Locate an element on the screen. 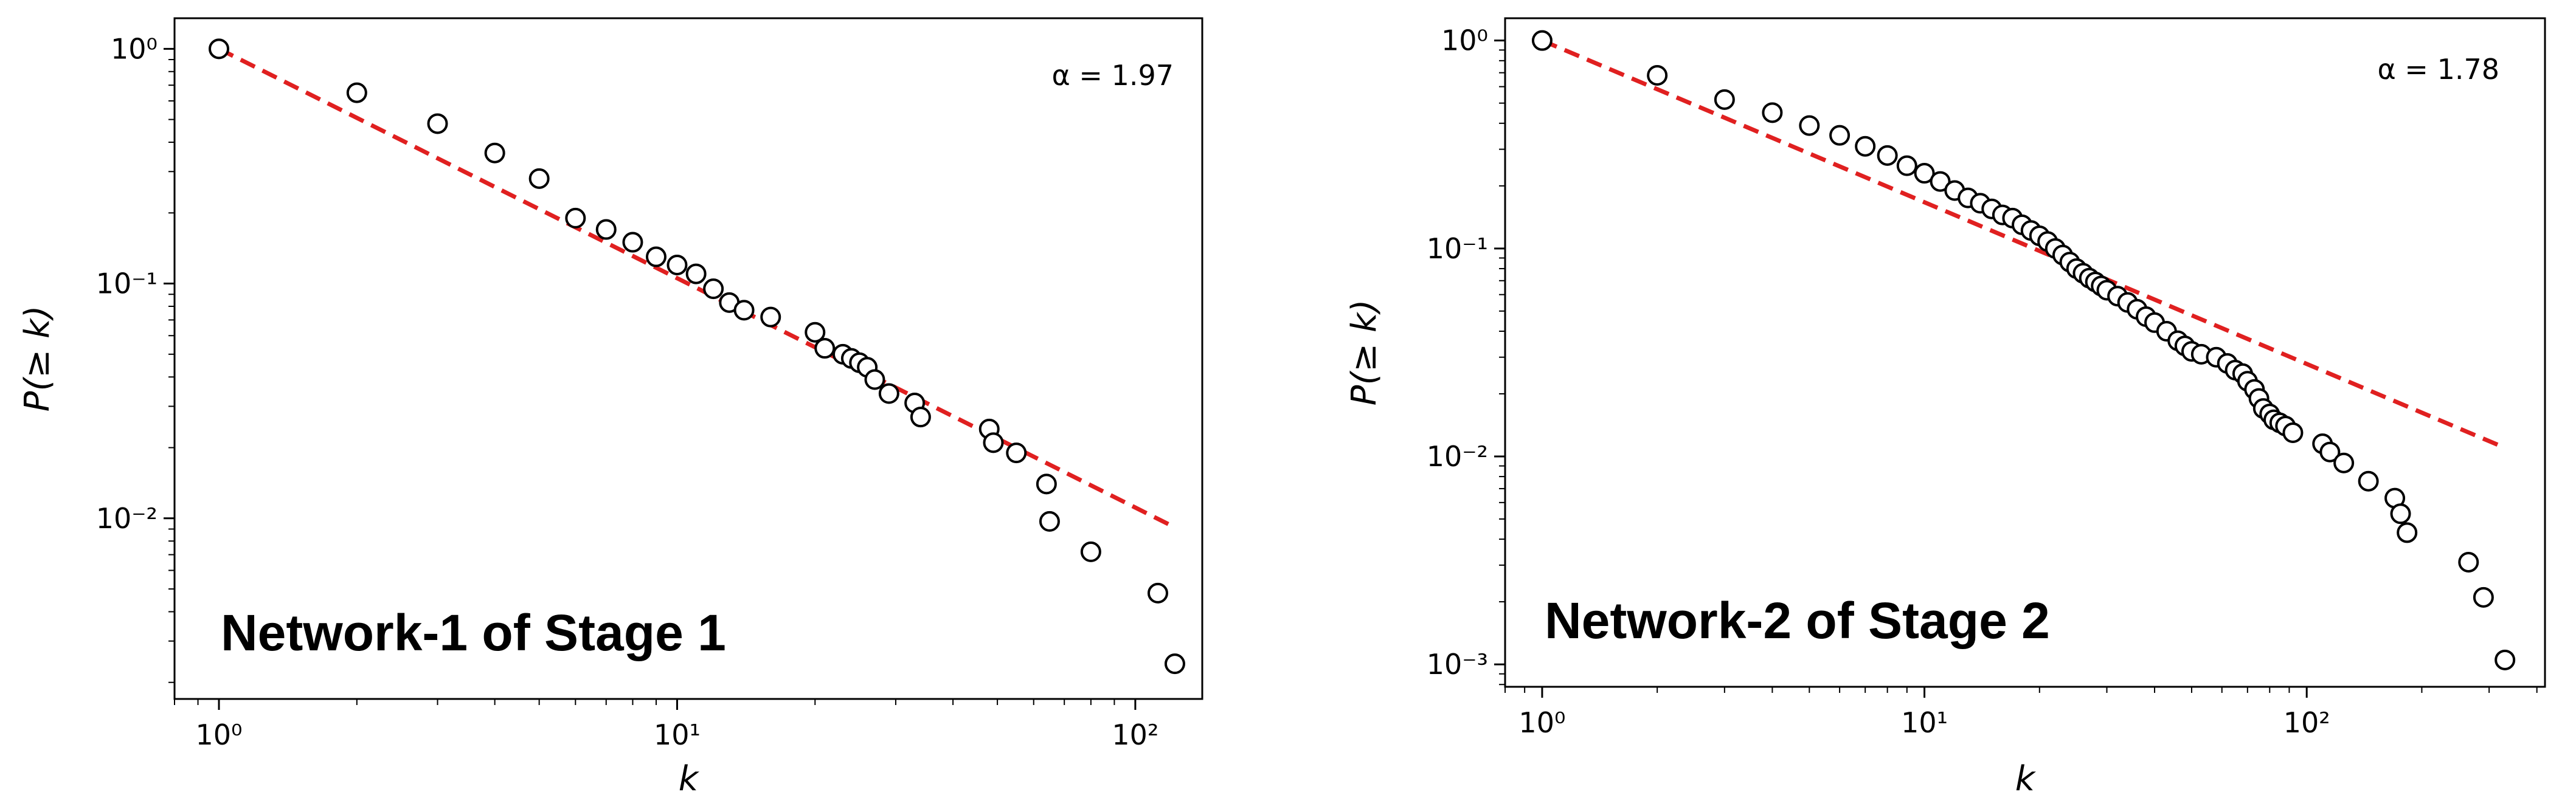 This screenshot has width=2576, height=812. y-tick-label: 10⁻³ is located at coordinates (1457, 664).